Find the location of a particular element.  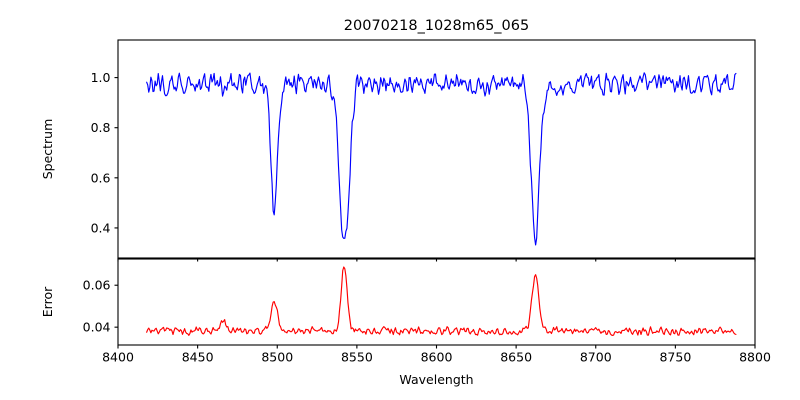

spectrum-panel-y-axis-label: Spectrum is located at coordinates (47, 149).